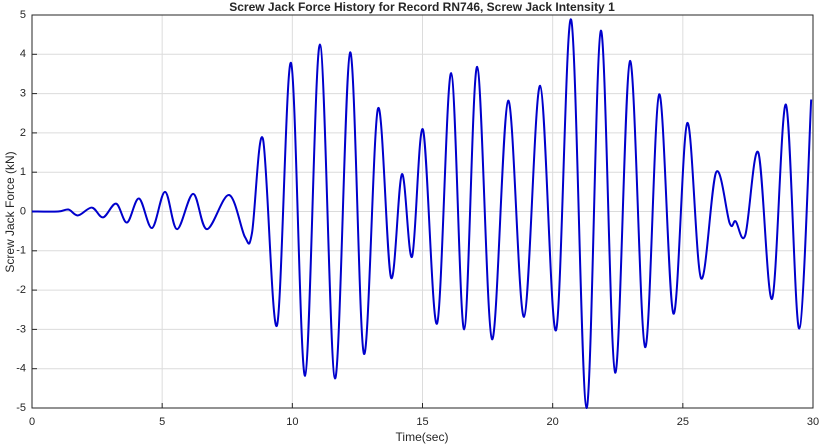 The width and height of the screenshot is (829, 447). What do you see at coordinates (23, 133) in the screenshot?
I see `y-tick-label: 2` at bounding box center [23, 133].